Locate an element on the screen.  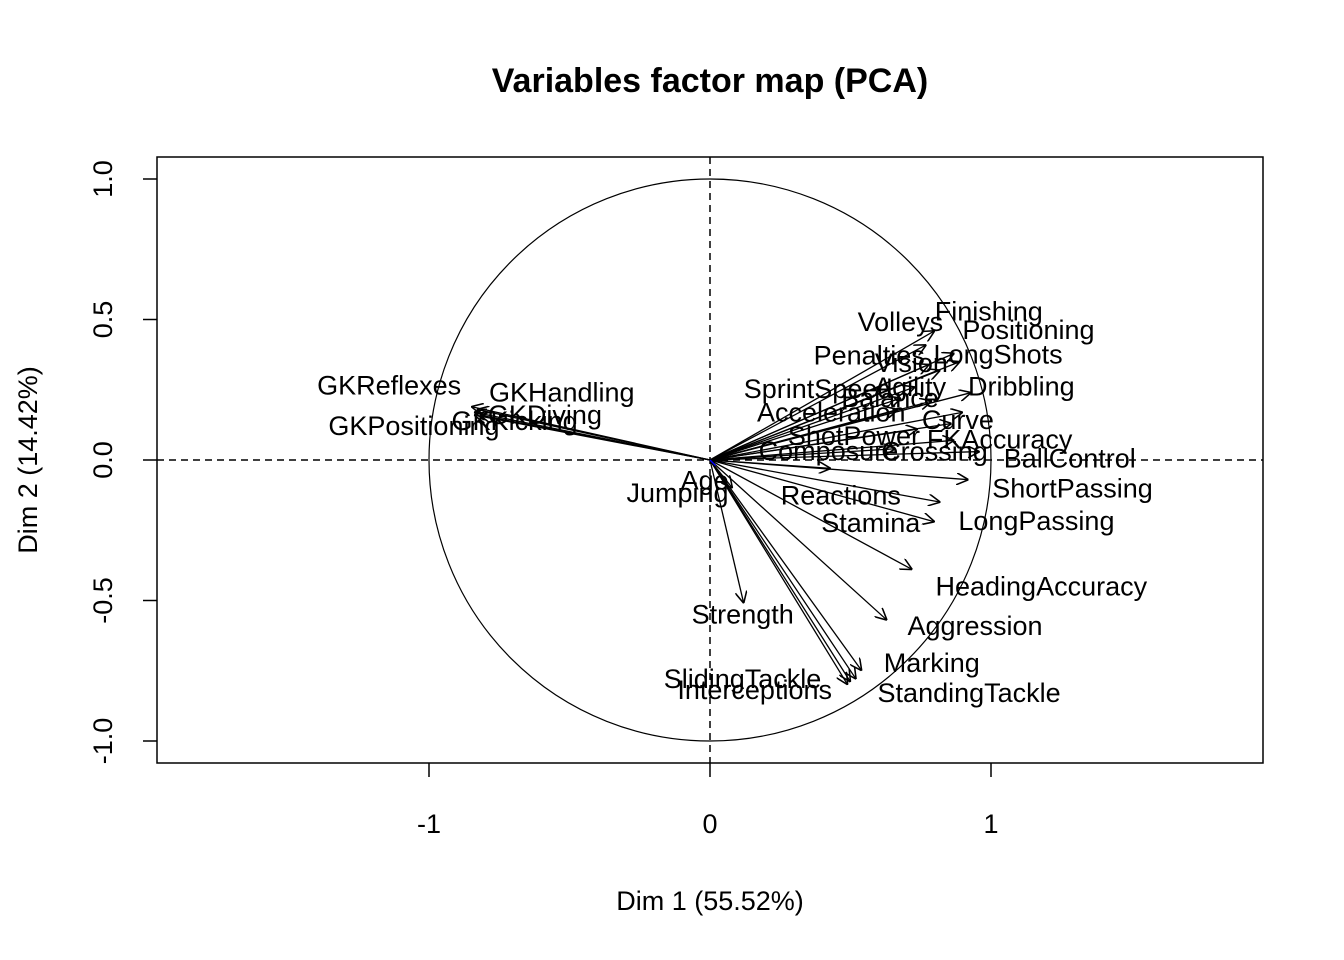
label-standing-tackle: StandingTackle is located at coordinates (969, 693).